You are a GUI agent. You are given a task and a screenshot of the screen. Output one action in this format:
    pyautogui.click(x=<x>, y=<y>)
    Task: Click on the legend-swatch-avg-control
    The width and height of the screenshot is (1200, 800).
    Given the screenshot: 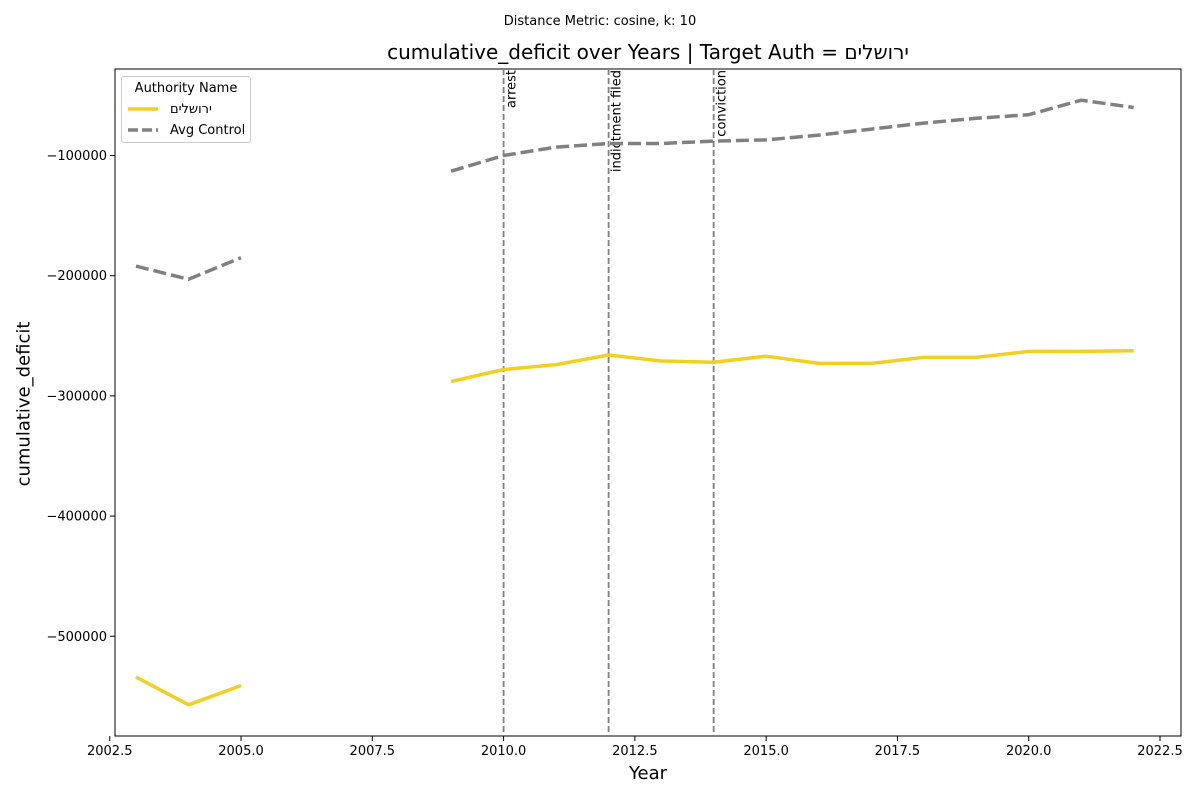 What is the action you would take?
    pyautogui.click(x=143, y=130)
    